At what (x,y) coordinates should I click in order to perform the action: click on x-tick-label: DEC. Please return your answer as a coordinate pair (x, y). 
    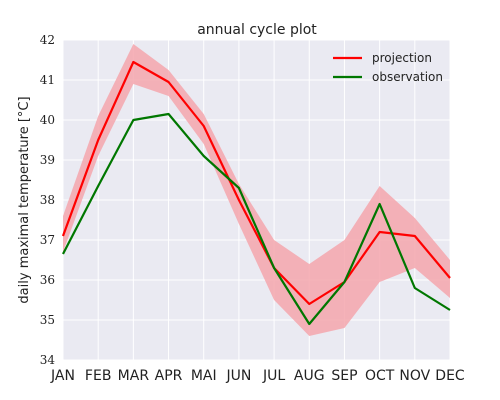
    Looking at the image, I should click on (450, 376).